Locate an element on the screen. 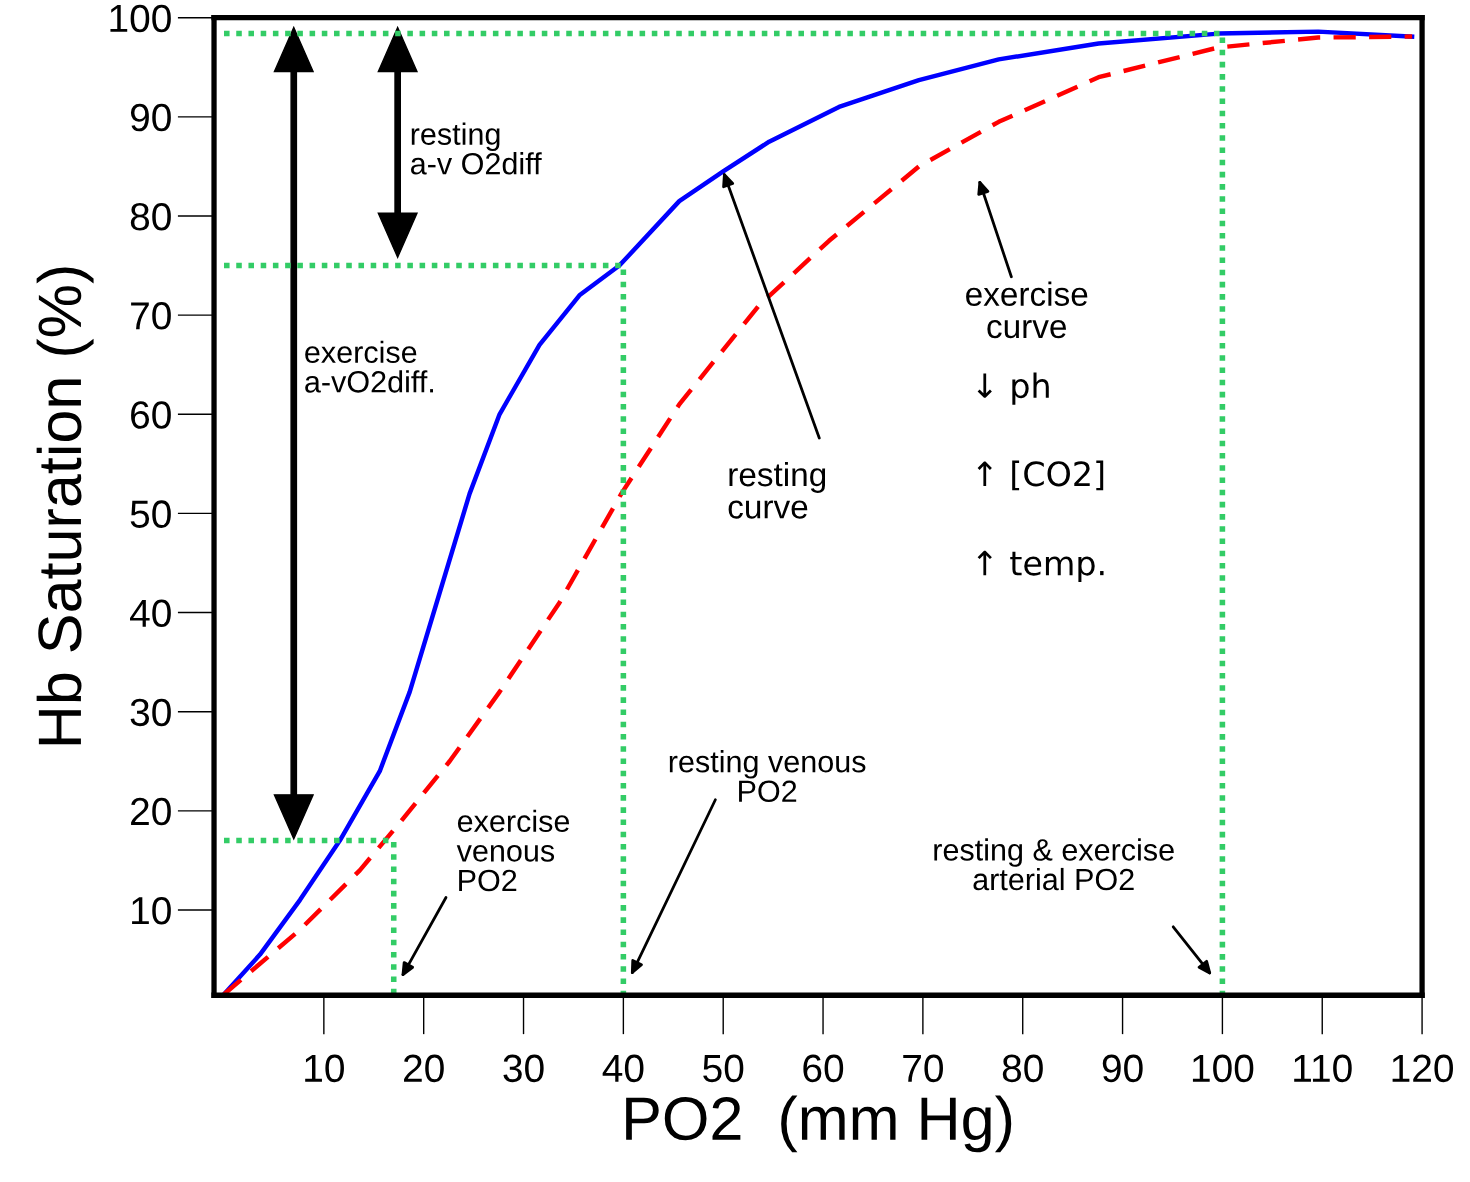 This screenshot has height=1182, width=1470. y-tick-label: 60 is located at coordinates (151, 415).